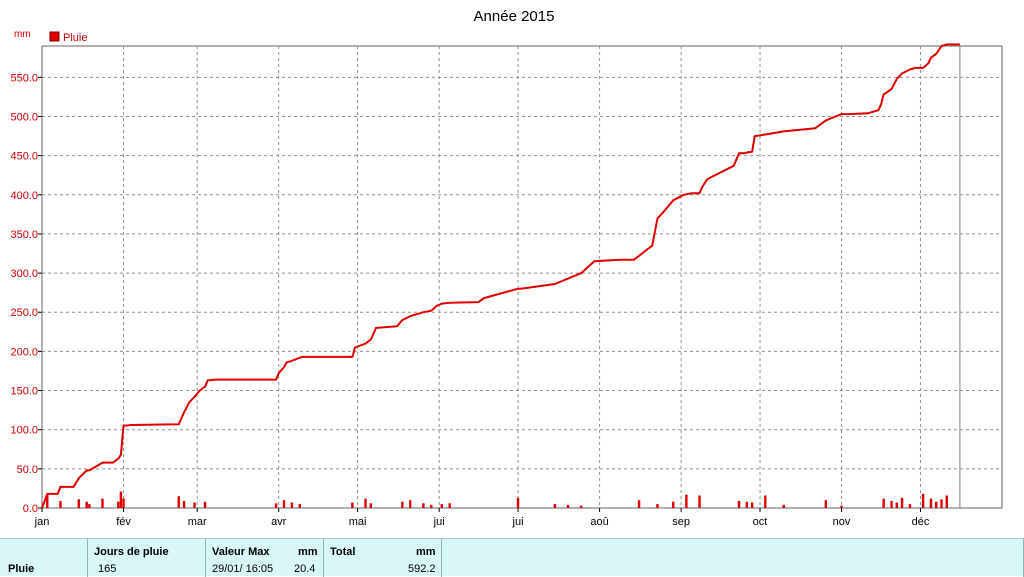  Describe the element at coordinates (24, 78) in the screenshot. I see `y-tick-label: 550.0` at that location.